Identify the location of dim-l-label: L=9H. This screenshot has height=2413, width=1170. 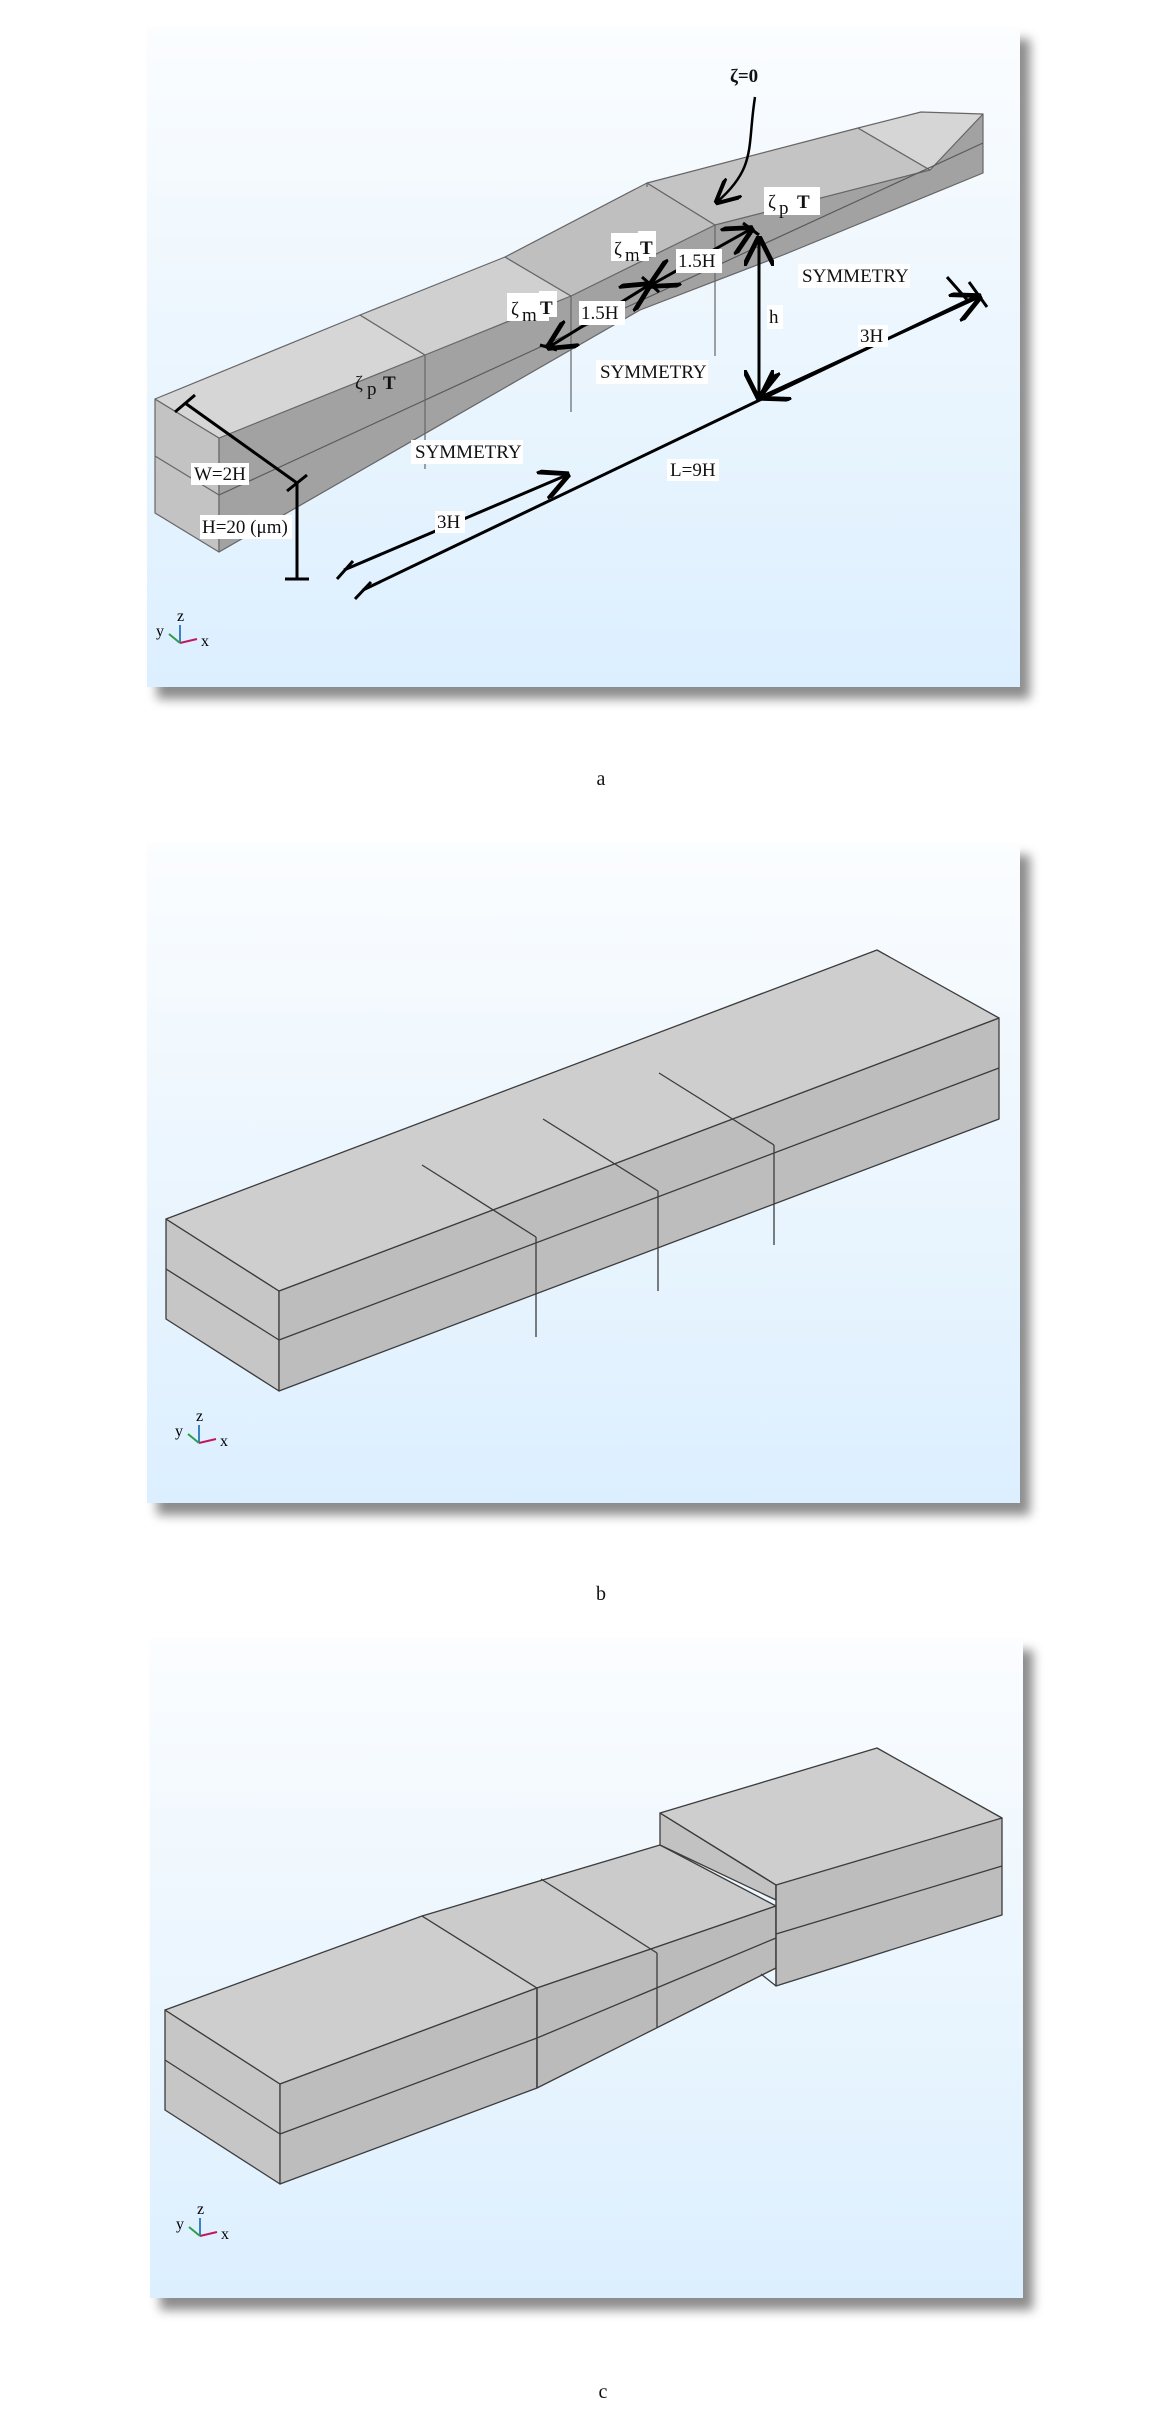
(693, 470).